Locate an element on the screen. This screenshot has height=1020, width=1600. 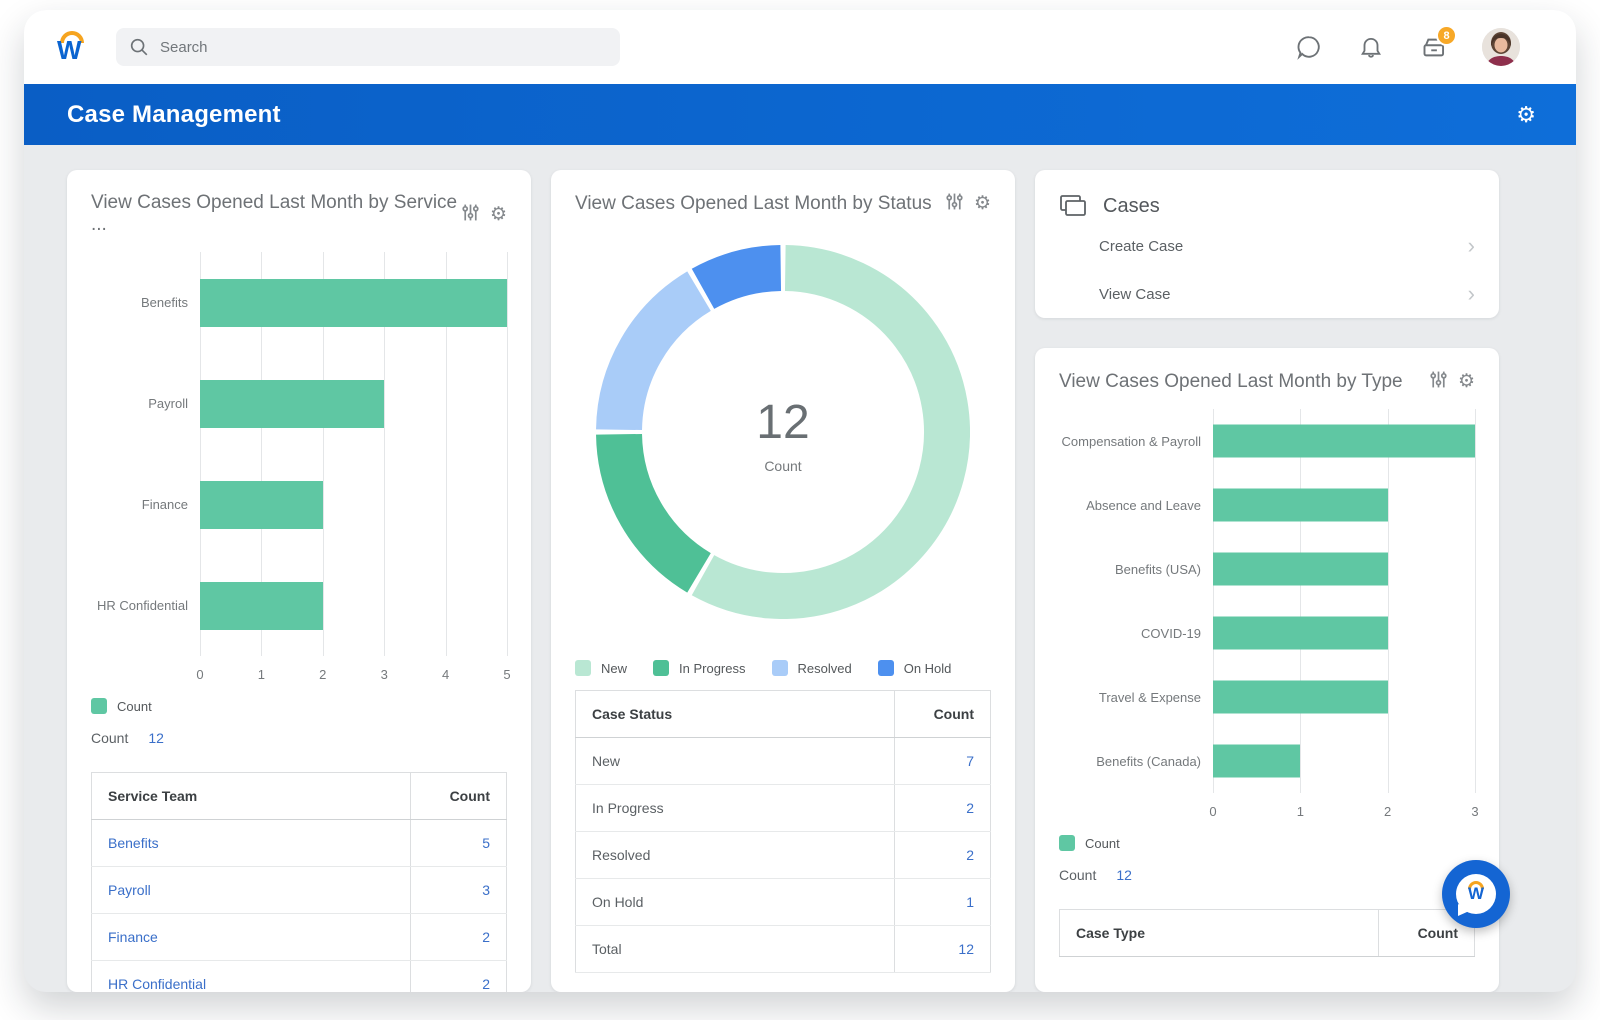
legend-label: On Hold is located at coordinates (927, 668).